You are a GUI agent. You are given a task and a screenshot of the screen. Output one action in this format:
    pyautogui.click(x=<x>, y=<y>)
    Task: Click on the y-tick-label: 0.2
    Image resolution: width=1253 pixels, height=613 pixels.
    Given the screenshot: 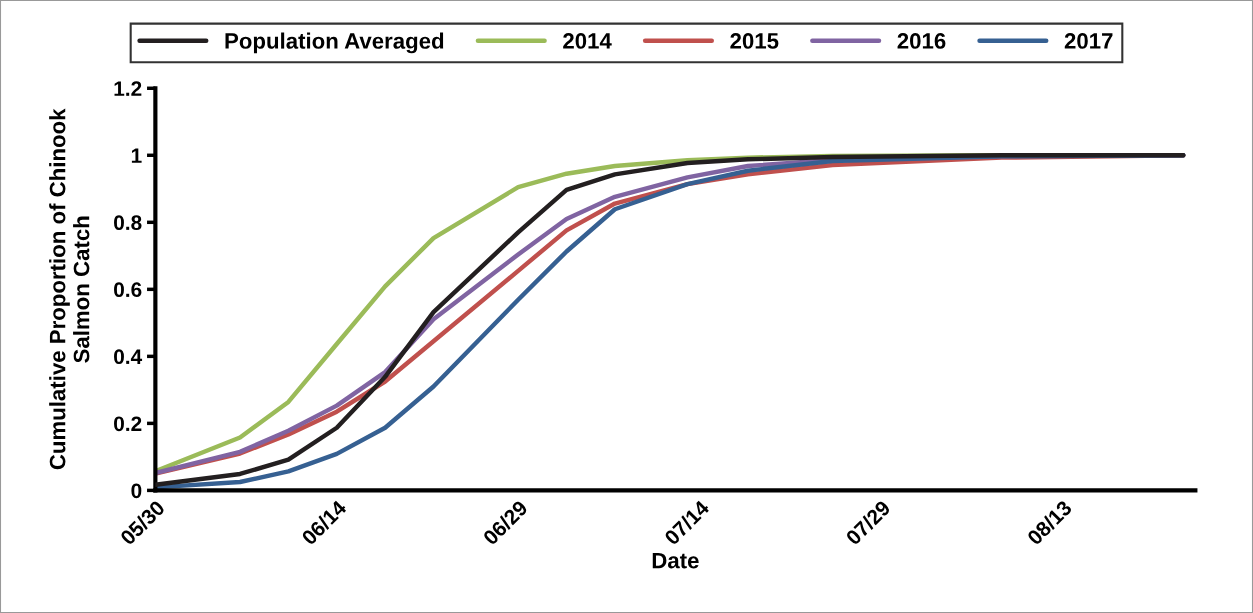 What is the action you would take?
    pyautogui.click(x=128, y=424)
    